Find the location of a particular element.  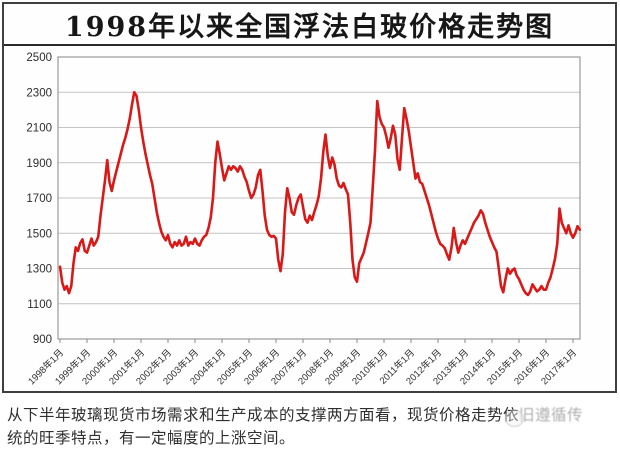

chart-title: 1998年以来全国浮法白玻价格走势图 is located at coordinates (309, 27).